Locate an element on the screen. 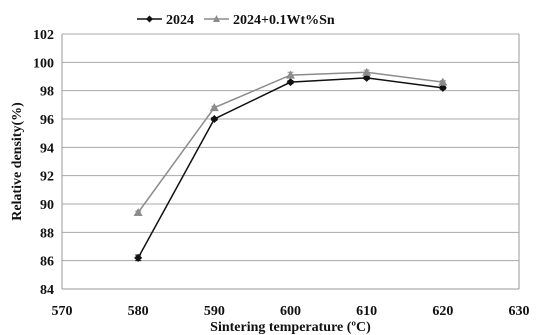 This screenshot has width=537, height=335. legend-diamond-marker is located at coordinates (149, 19).